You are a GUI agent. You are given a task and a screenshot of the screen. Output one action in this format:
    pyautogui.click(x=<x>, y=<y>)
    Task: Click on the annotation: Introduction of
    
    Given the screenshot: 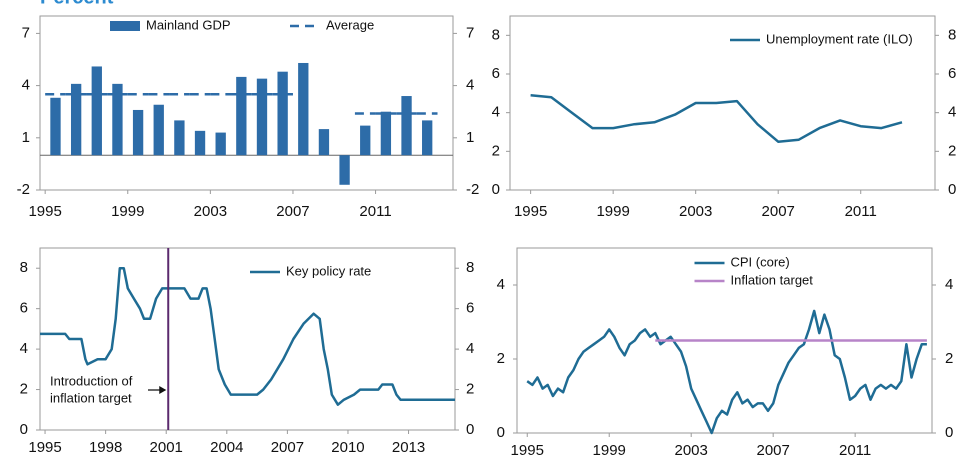 What is the action you would take?
    pyautogui.click(x=91, y=380)
    